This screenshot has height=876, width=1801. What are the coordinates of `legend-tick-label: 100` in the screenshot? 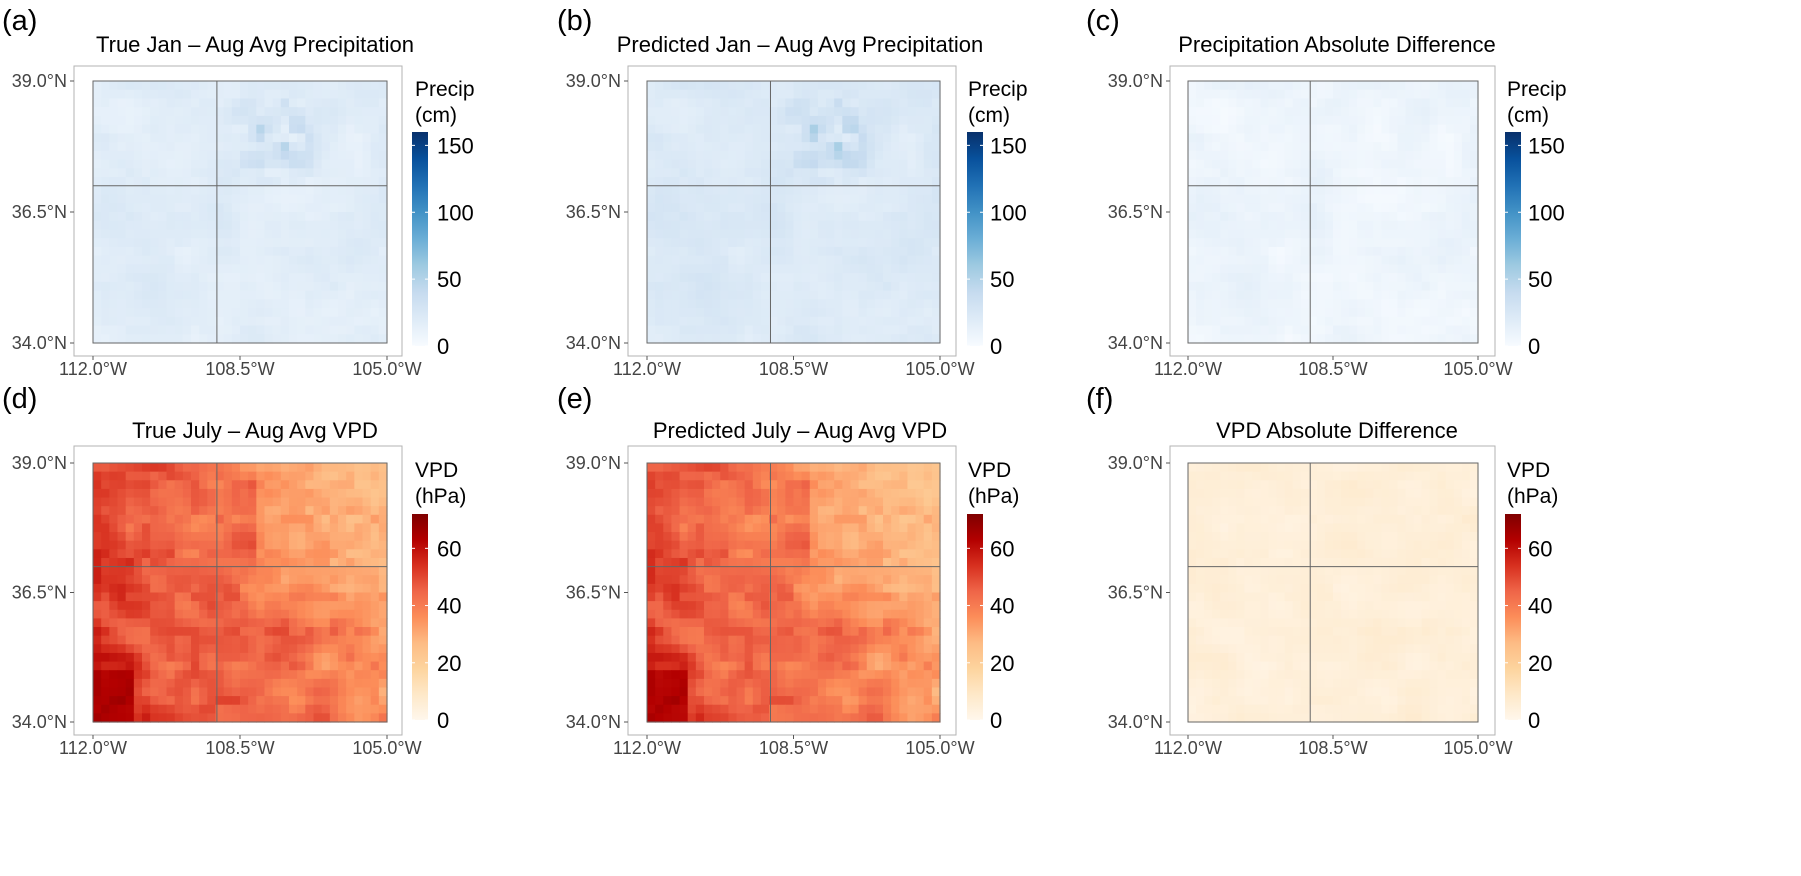 It's located at (1008, 212).